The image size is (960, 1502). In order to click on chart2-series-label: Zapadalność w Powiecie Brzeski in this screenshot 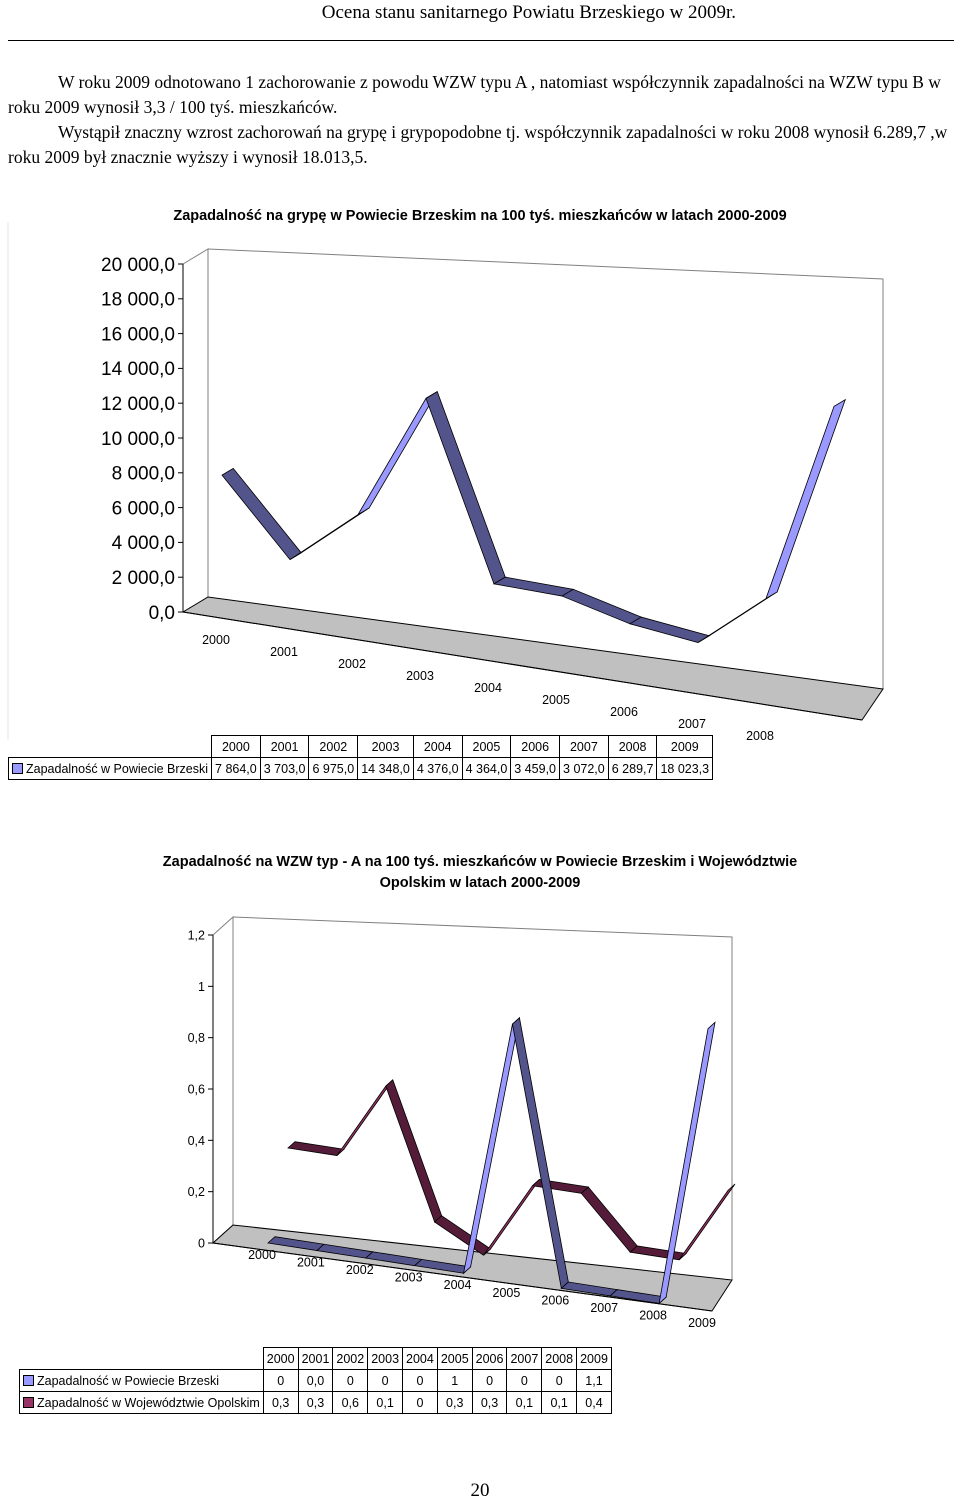, I will do `click(141, 1380)`.